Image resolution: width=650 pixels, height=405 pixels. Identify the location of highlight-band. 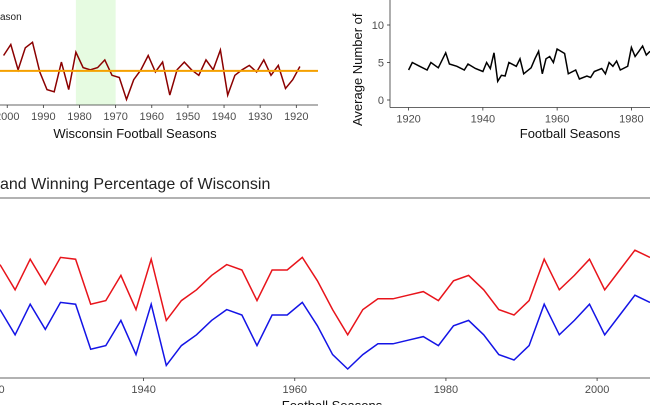
(95, 52).